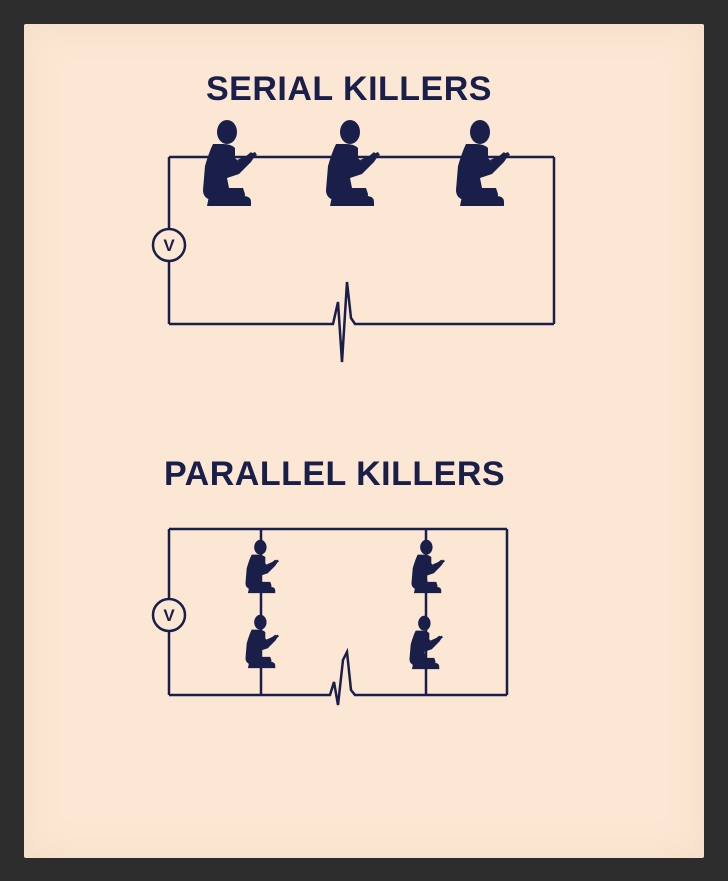  I want to click on parallel-voltmeter-label: V, so click(169, 615).